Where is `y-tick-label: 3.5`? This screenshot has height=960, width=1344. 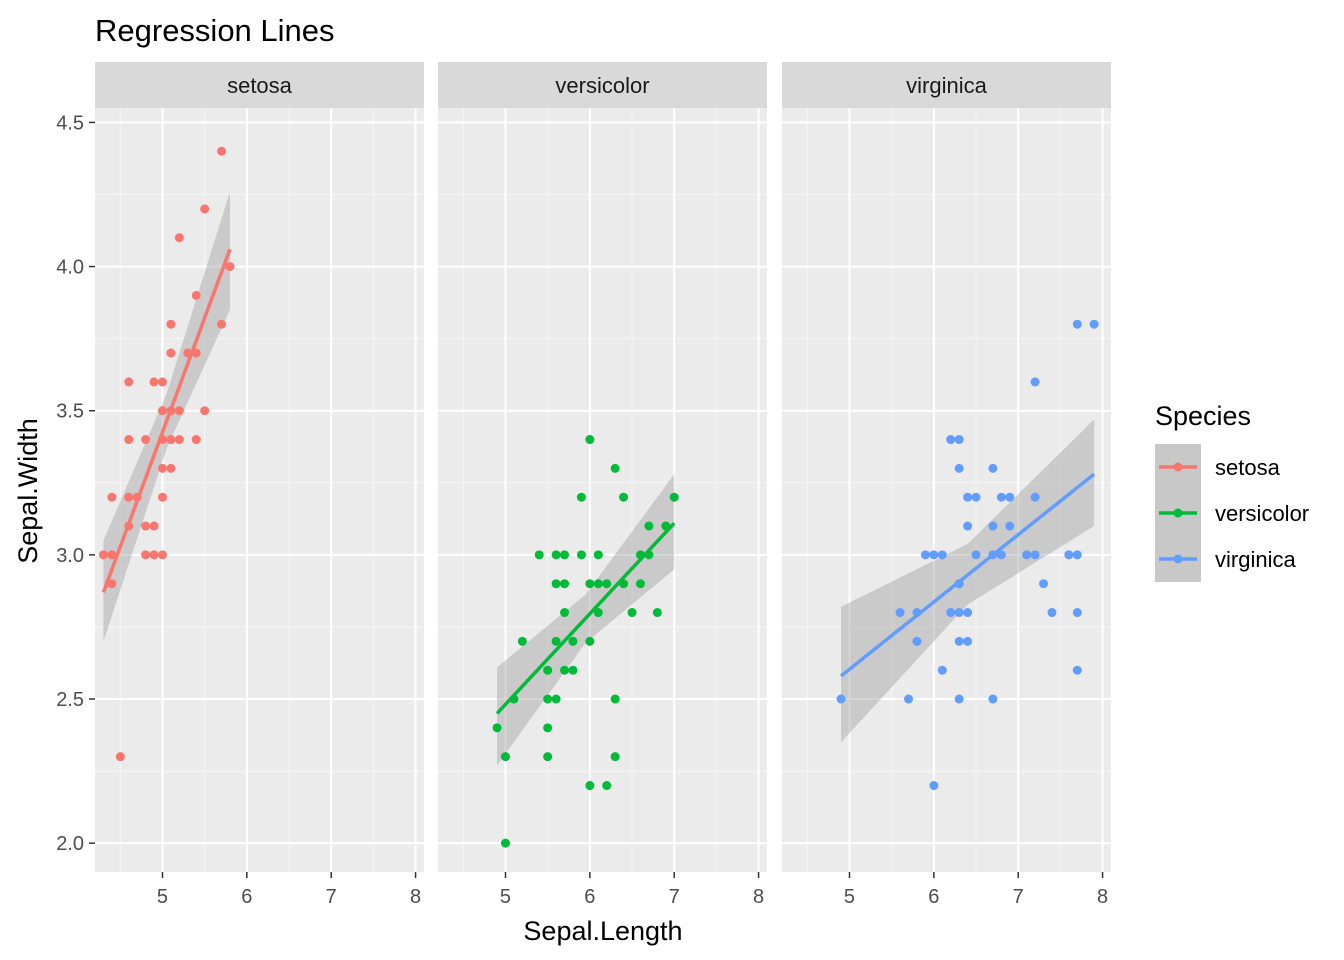
y-tick-label: 3.5 is located at coordinates (70, 412).